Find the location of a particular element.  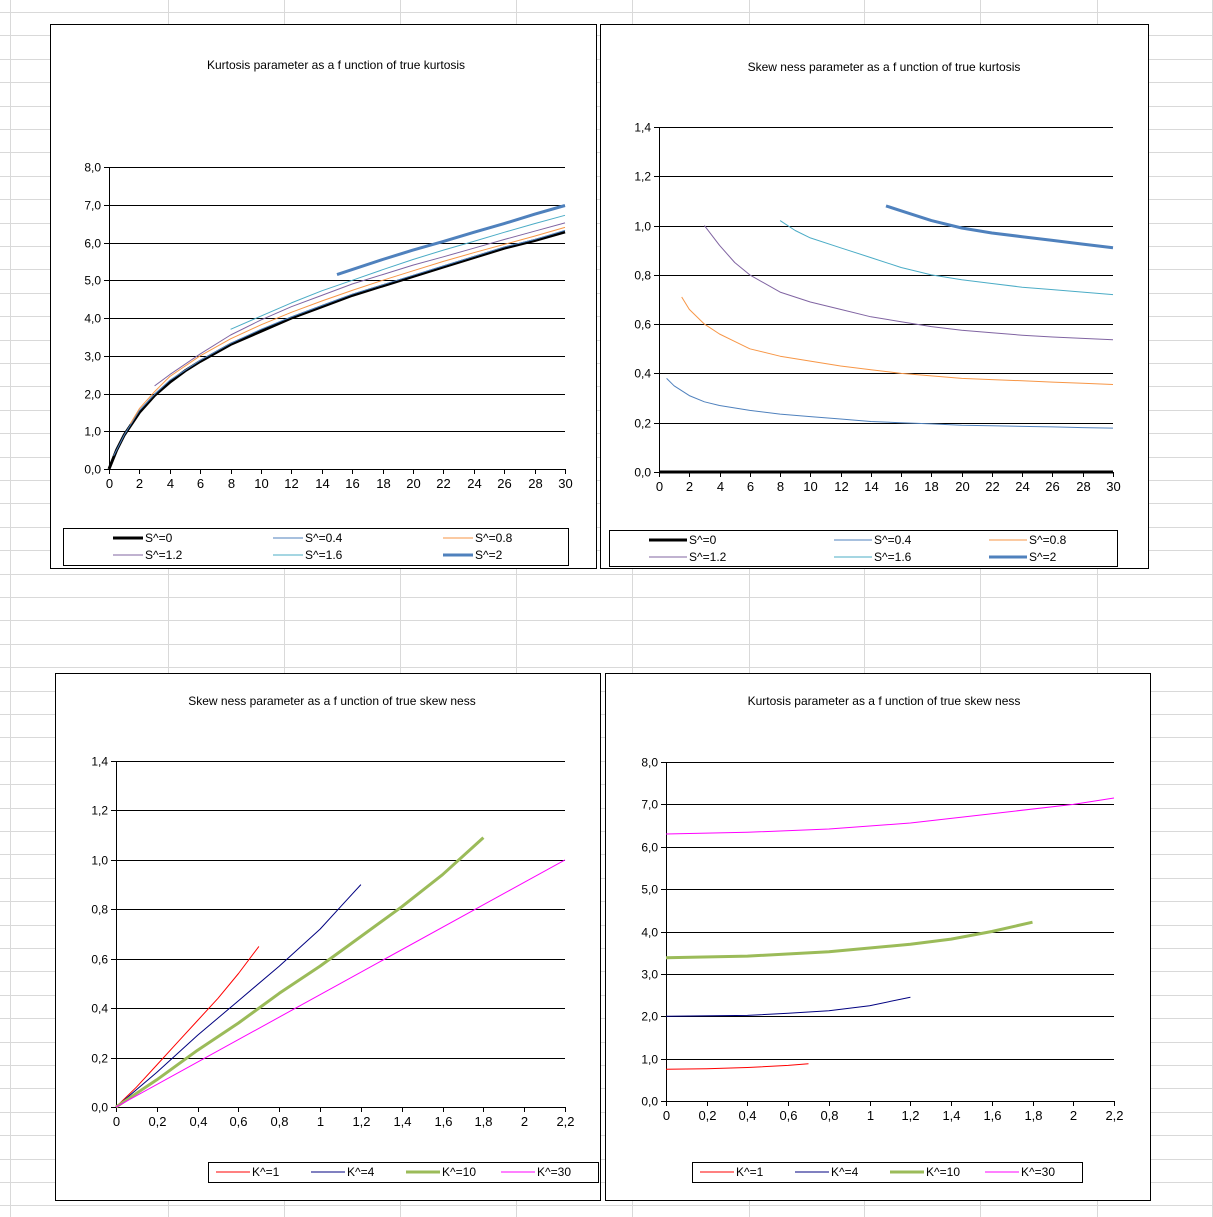

series-line-S^=1.2 is located at coordinates (909, 283).